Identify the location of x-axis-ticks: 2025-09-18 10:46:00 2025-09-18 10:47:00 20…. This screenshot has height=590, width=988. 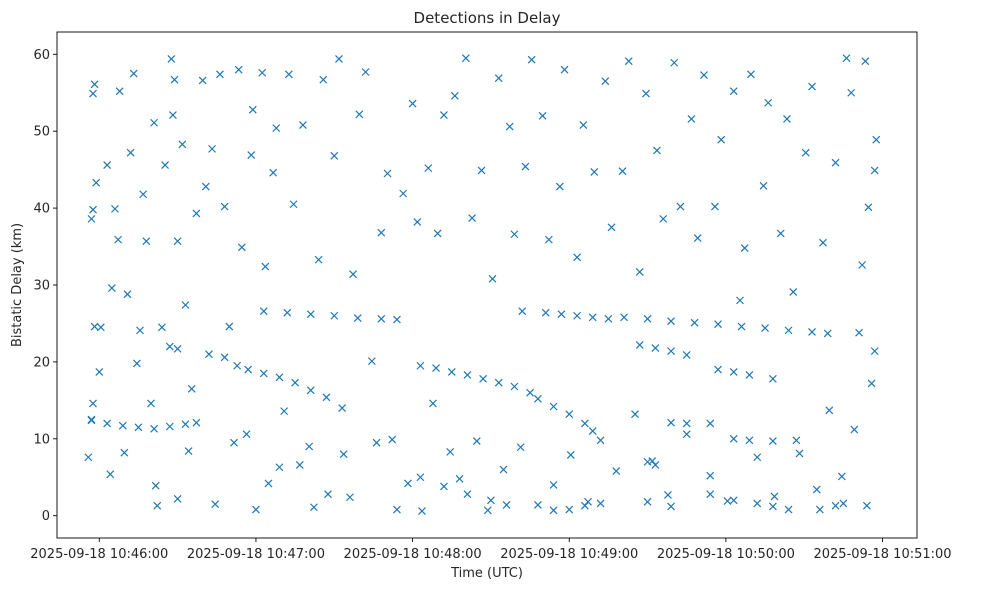
(491, 550).